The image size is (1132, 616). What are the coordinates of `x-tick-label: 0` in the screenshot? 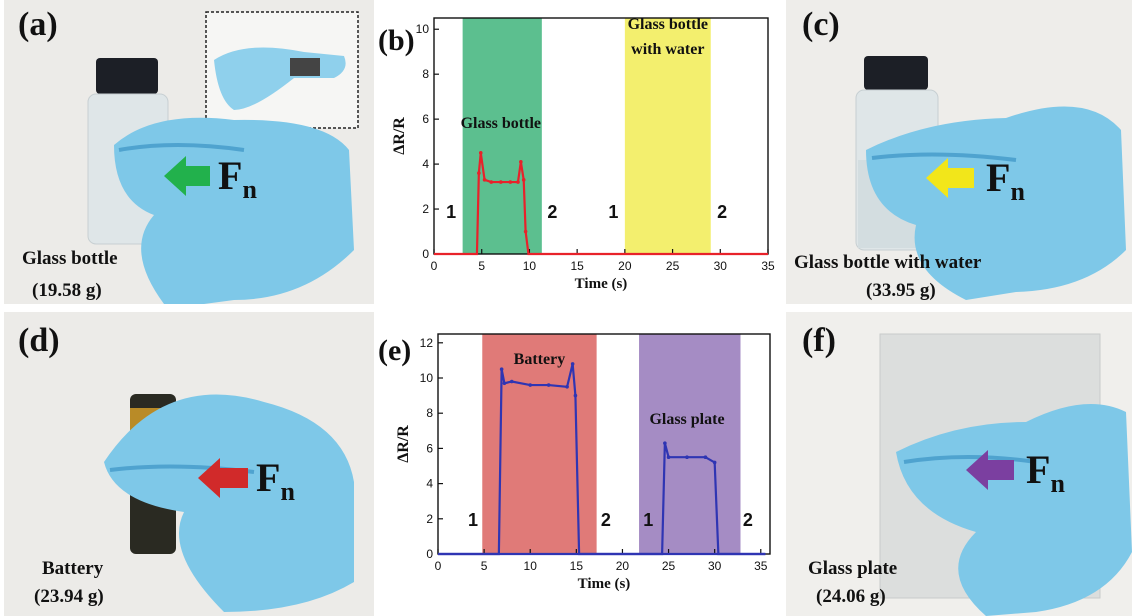 It's located at (434, 266).